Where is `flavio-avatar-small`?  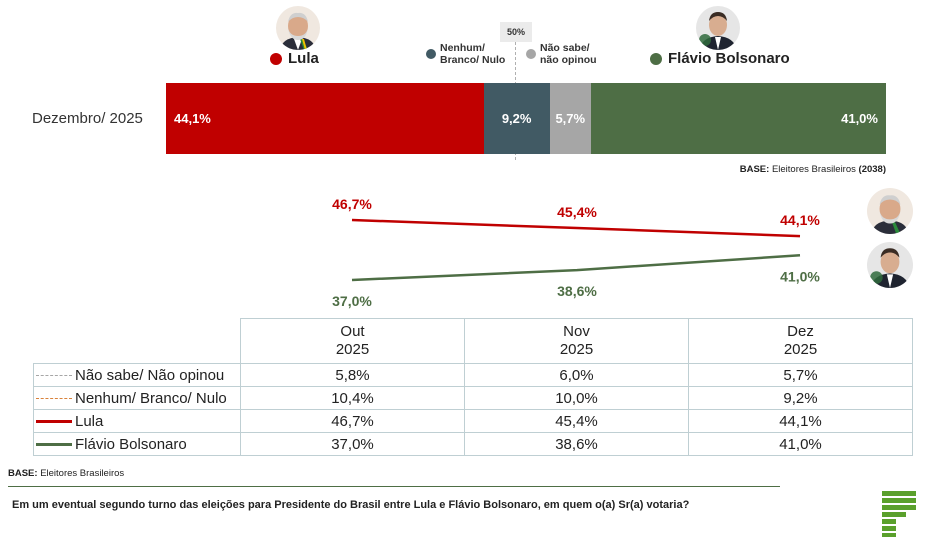
flavio-avatar-small is located at coordinates (890, 265).